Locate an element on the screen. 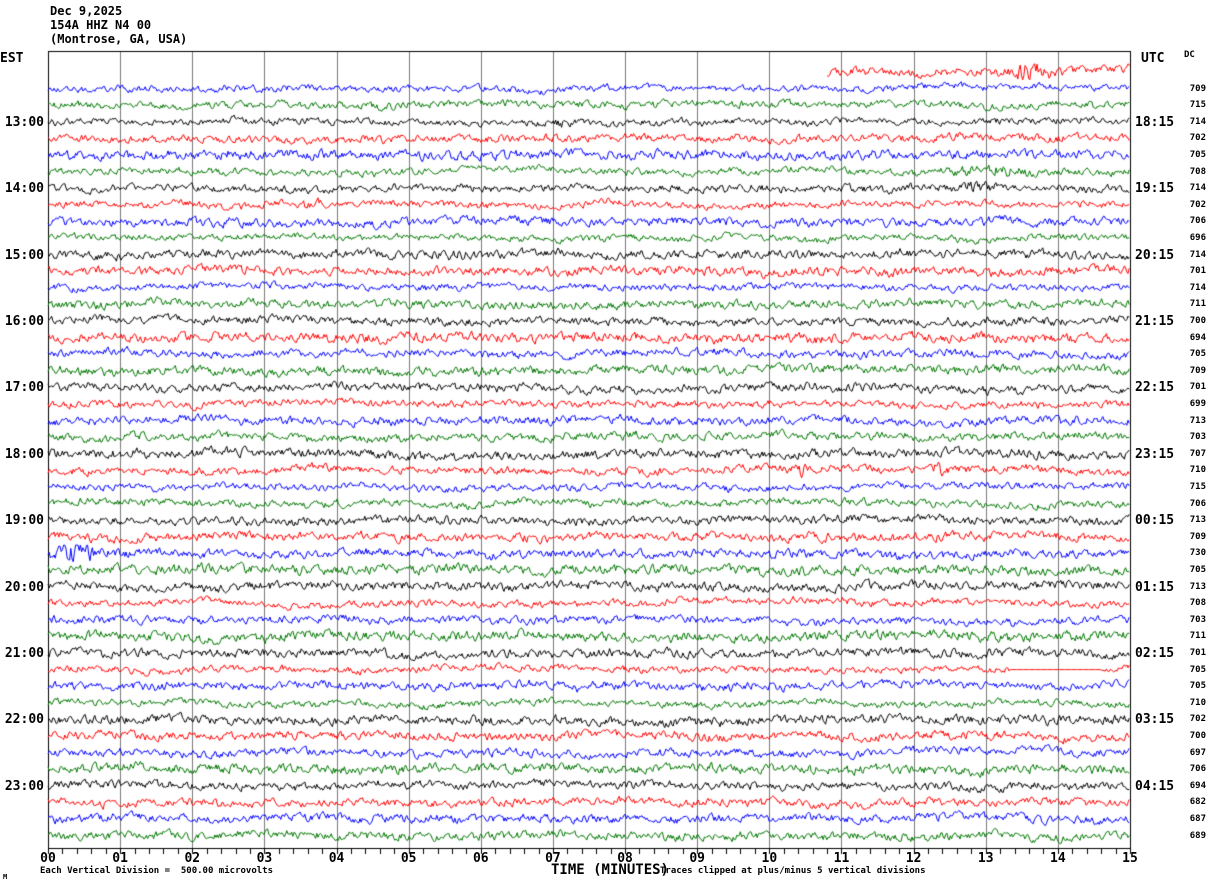  dc-value: 689 is located at coordinates (1197, 835).